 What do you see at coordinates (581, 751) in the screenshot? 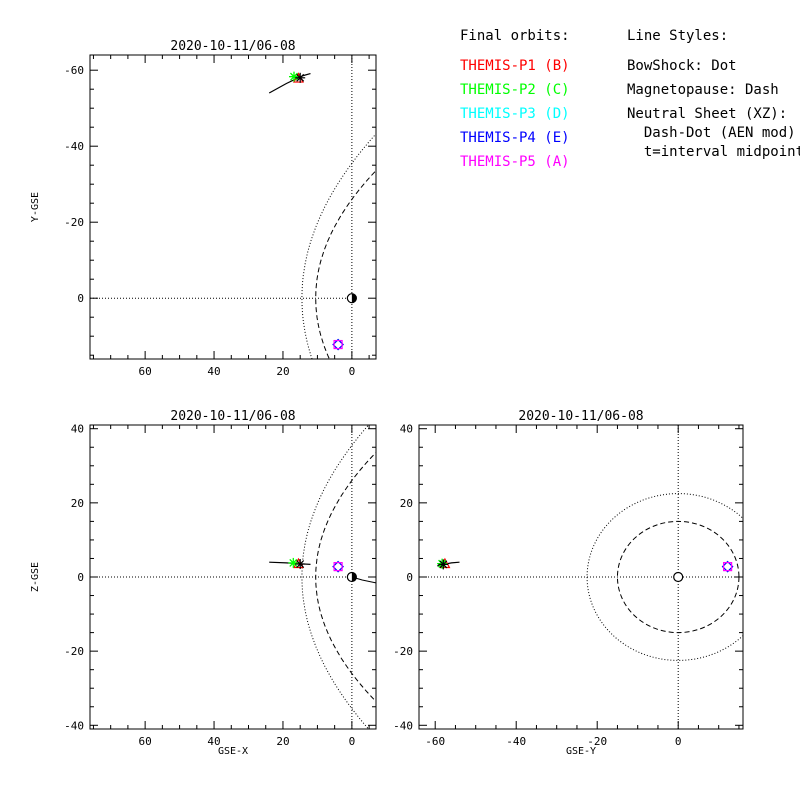
I see `x-axis-label: GSE-Y` at bounding box center [581, 751].